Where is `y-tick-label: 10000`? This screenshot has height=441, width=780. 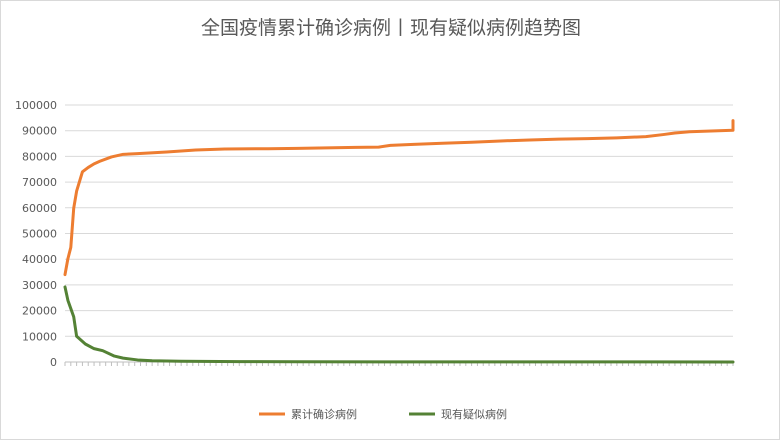 y-tick-label: 10000 is located at coordinates (39, 336).